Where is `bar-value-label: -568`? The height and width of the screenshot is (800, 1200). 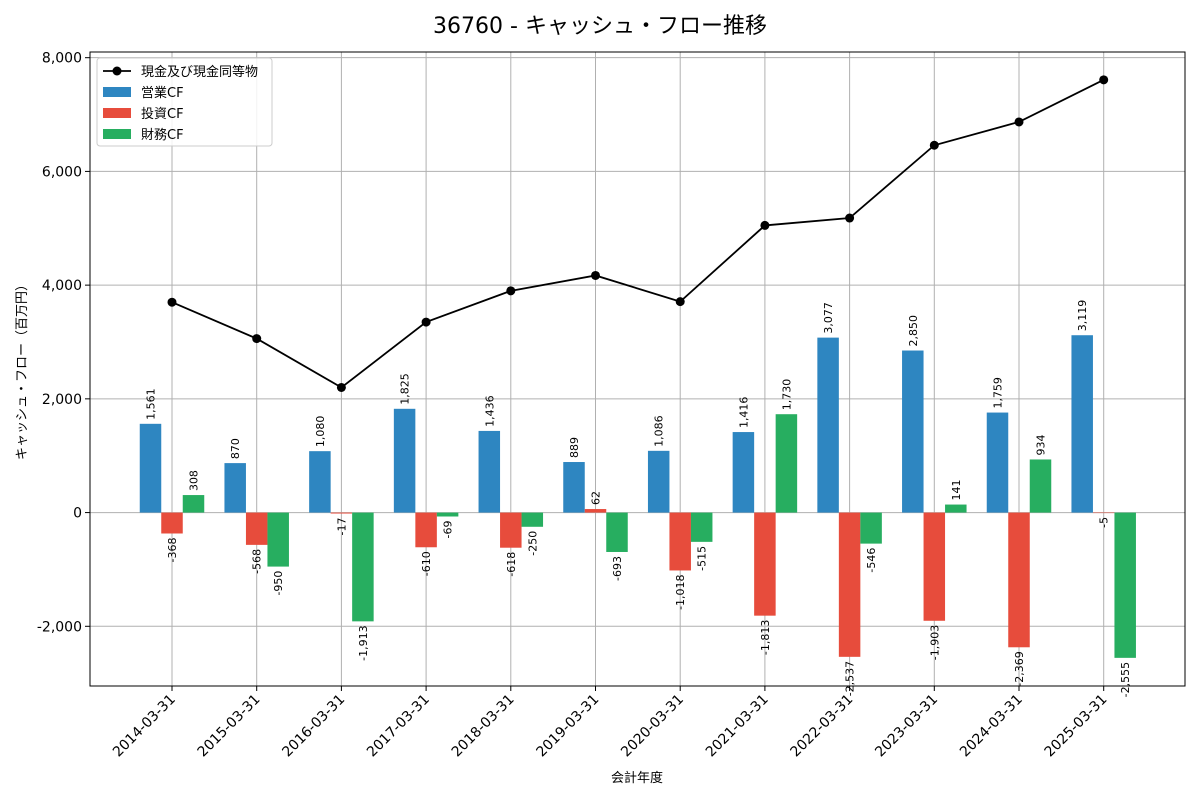
bar-value-label: -568 is located at coordinates (257, 561).